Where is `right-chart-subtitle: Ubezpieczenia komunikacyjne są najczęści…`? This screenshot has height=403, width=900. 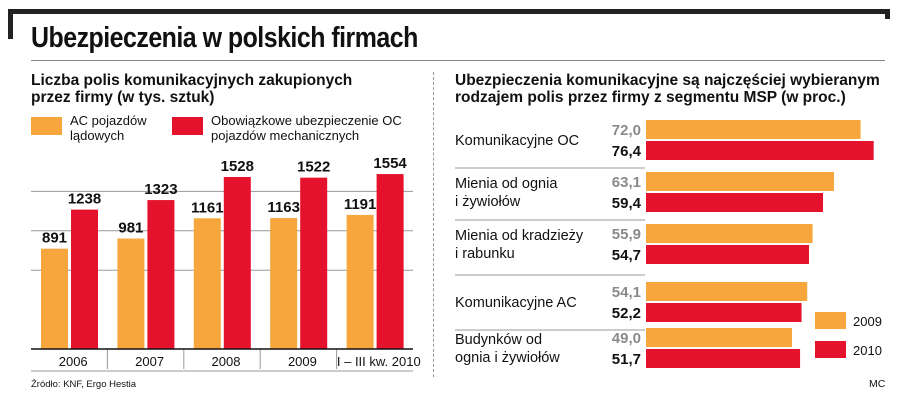
right-chart-subtitle: Ubezpieczenia komunikacyjne są najczęści… is located at coordinates (675, 89).